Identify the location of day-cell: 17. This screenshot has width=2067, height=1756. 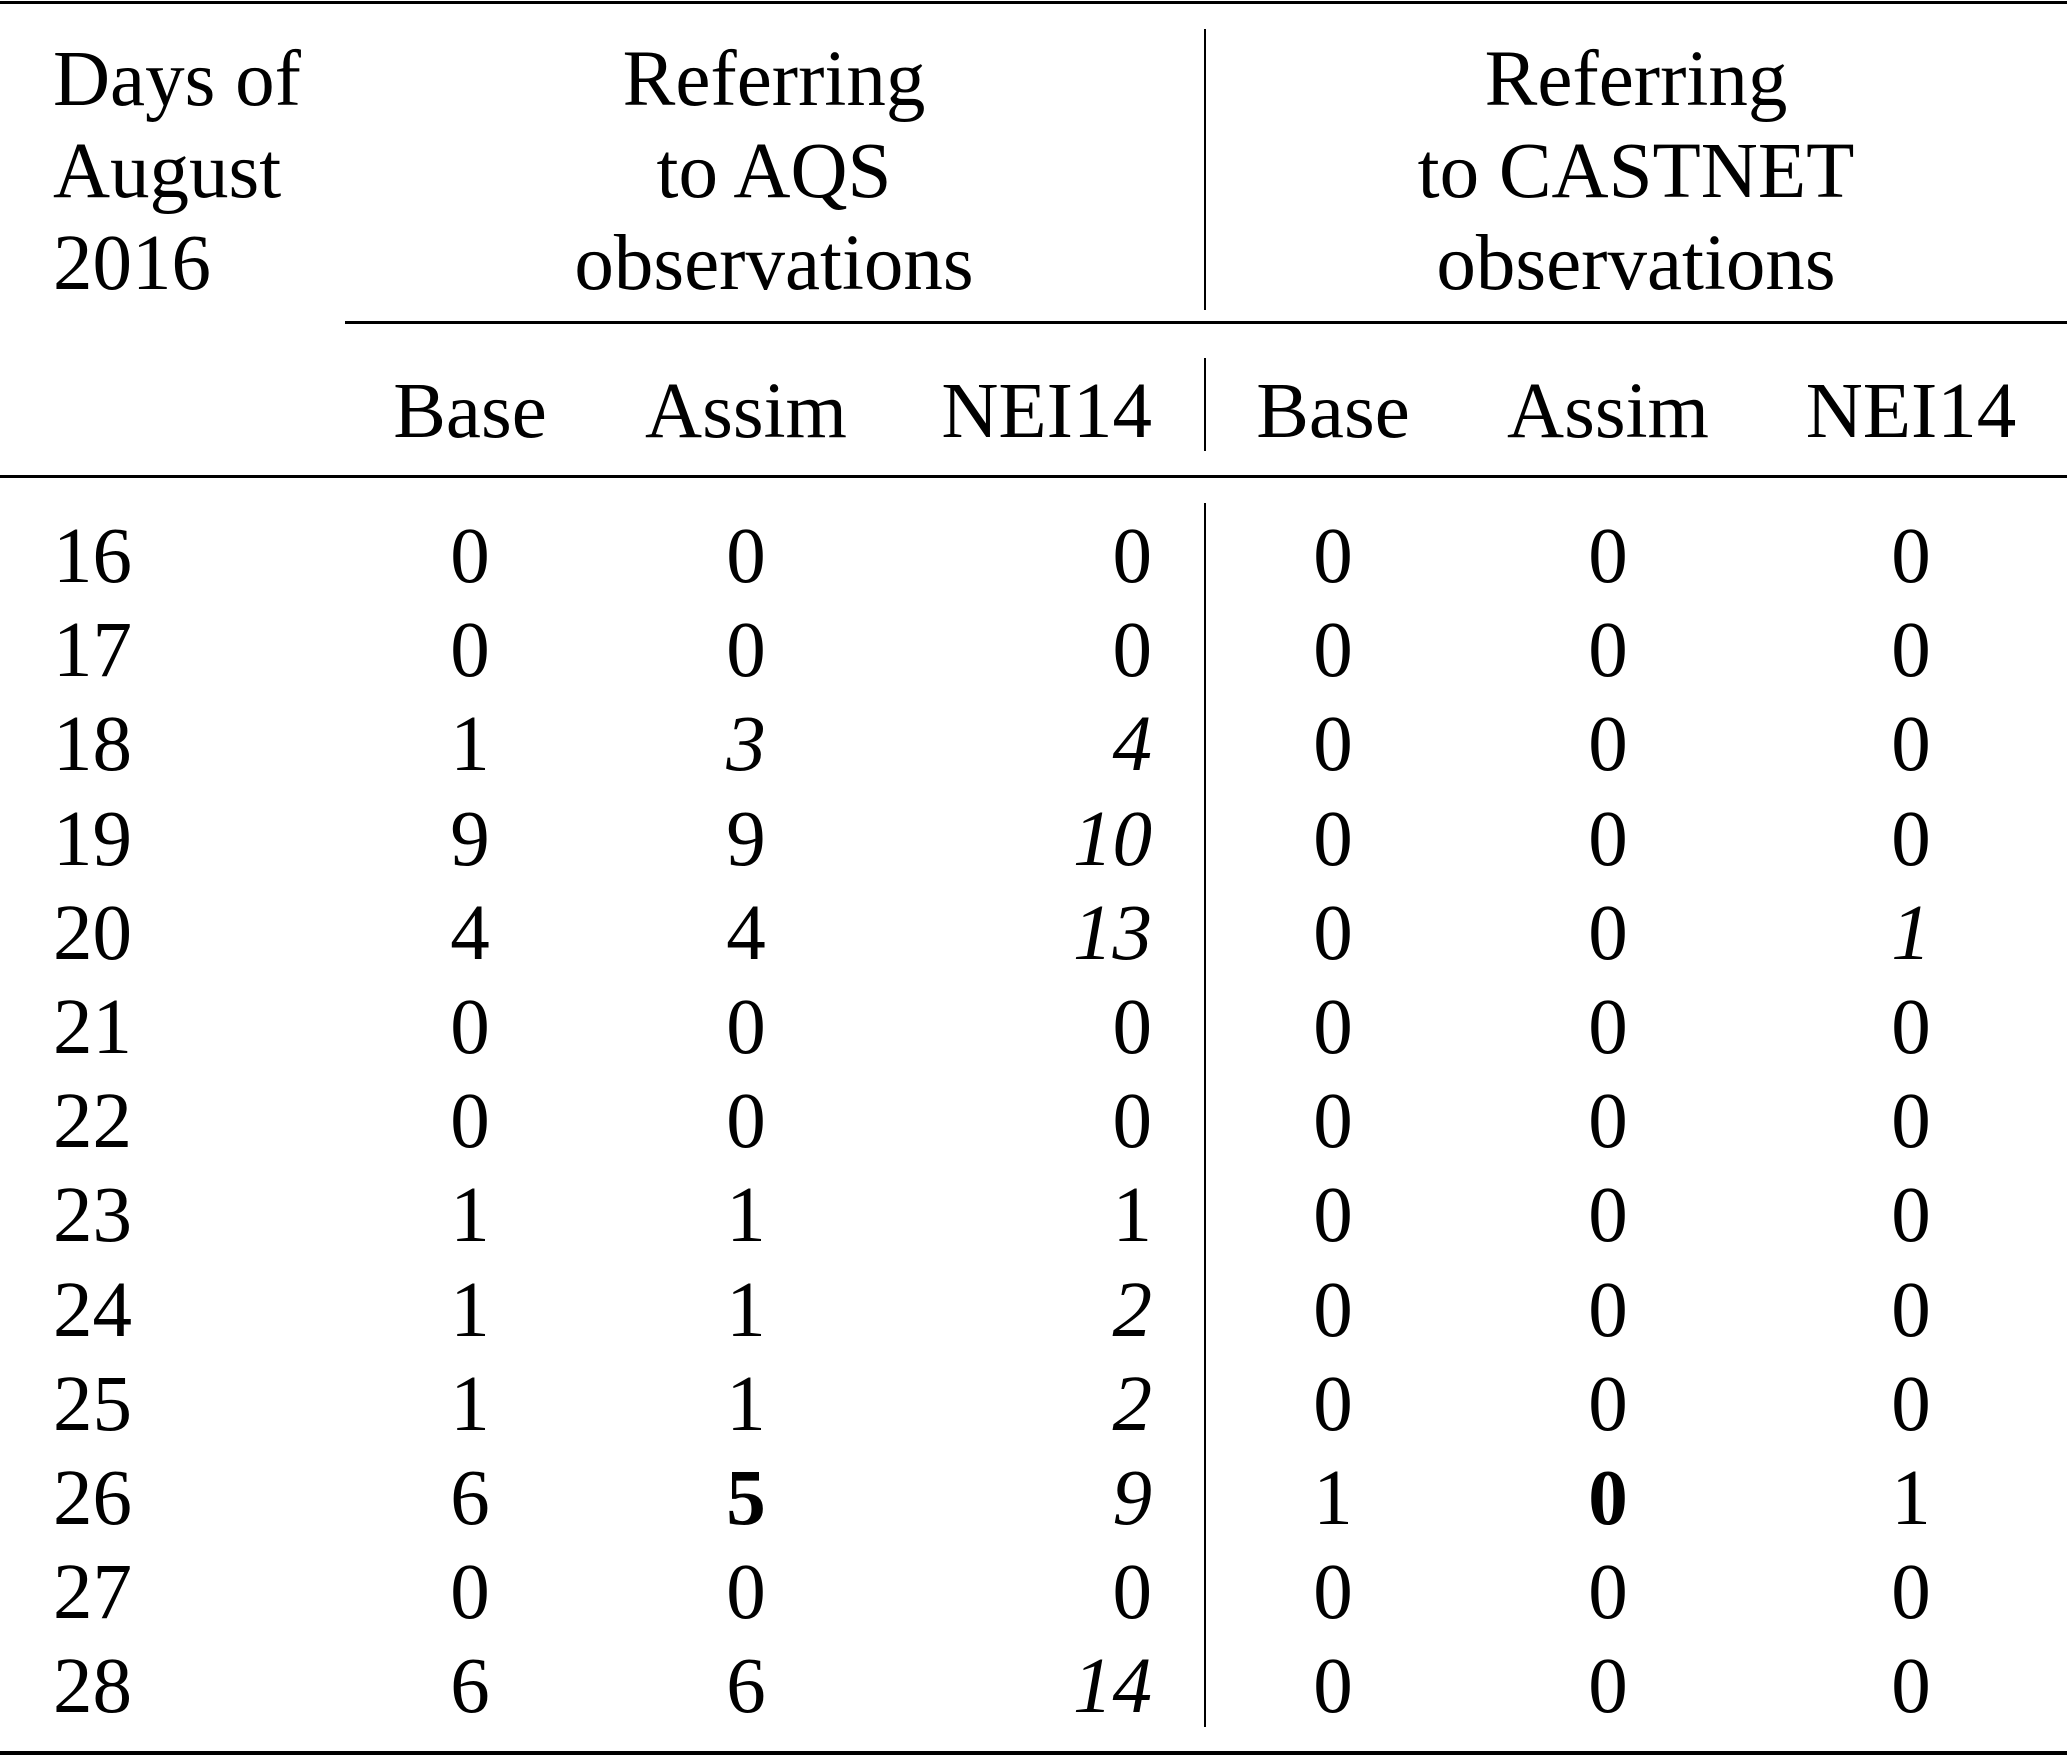
(92, 651).